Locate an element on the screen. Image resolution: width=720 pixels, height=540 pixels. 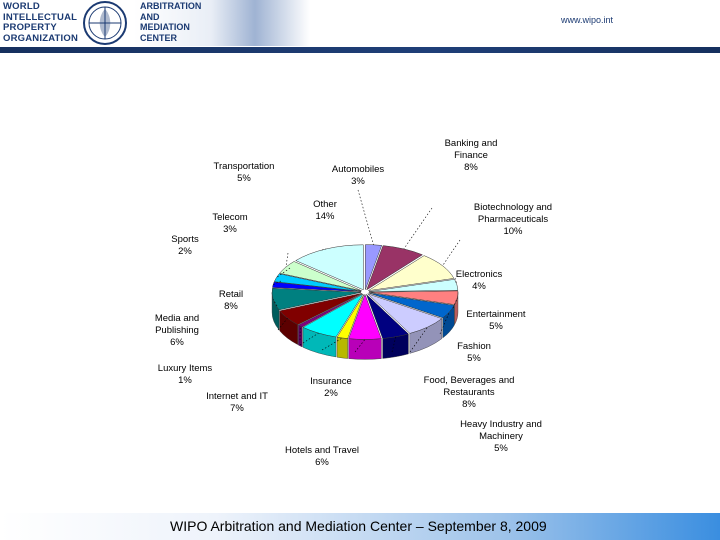
slice-label: Insurance is located at coordinates (331, 381).